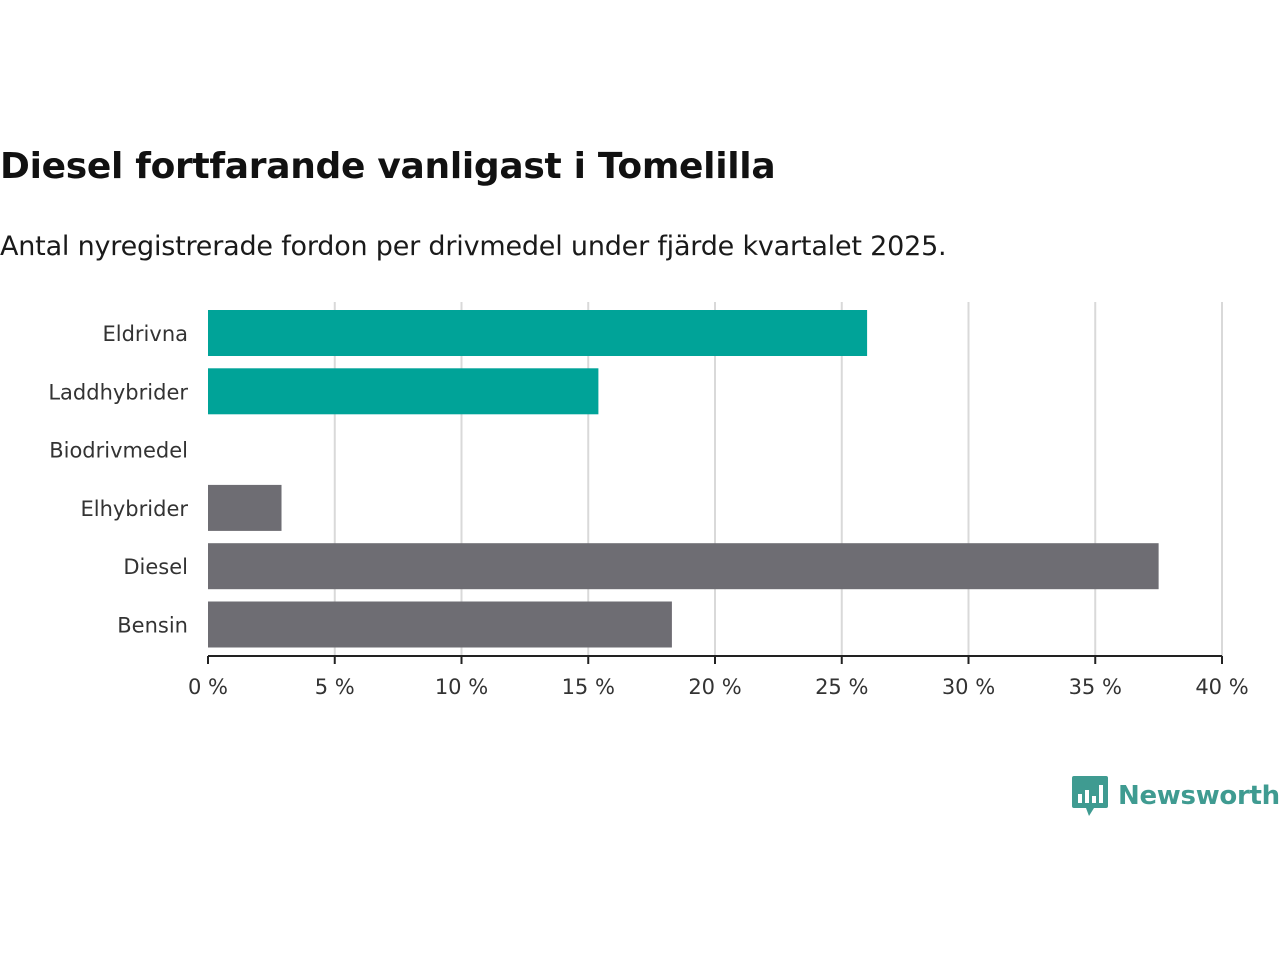  Describe the element at coordinates (1095, 687) in the screenshot. I see `x-tick-label: 35 %` at that location.